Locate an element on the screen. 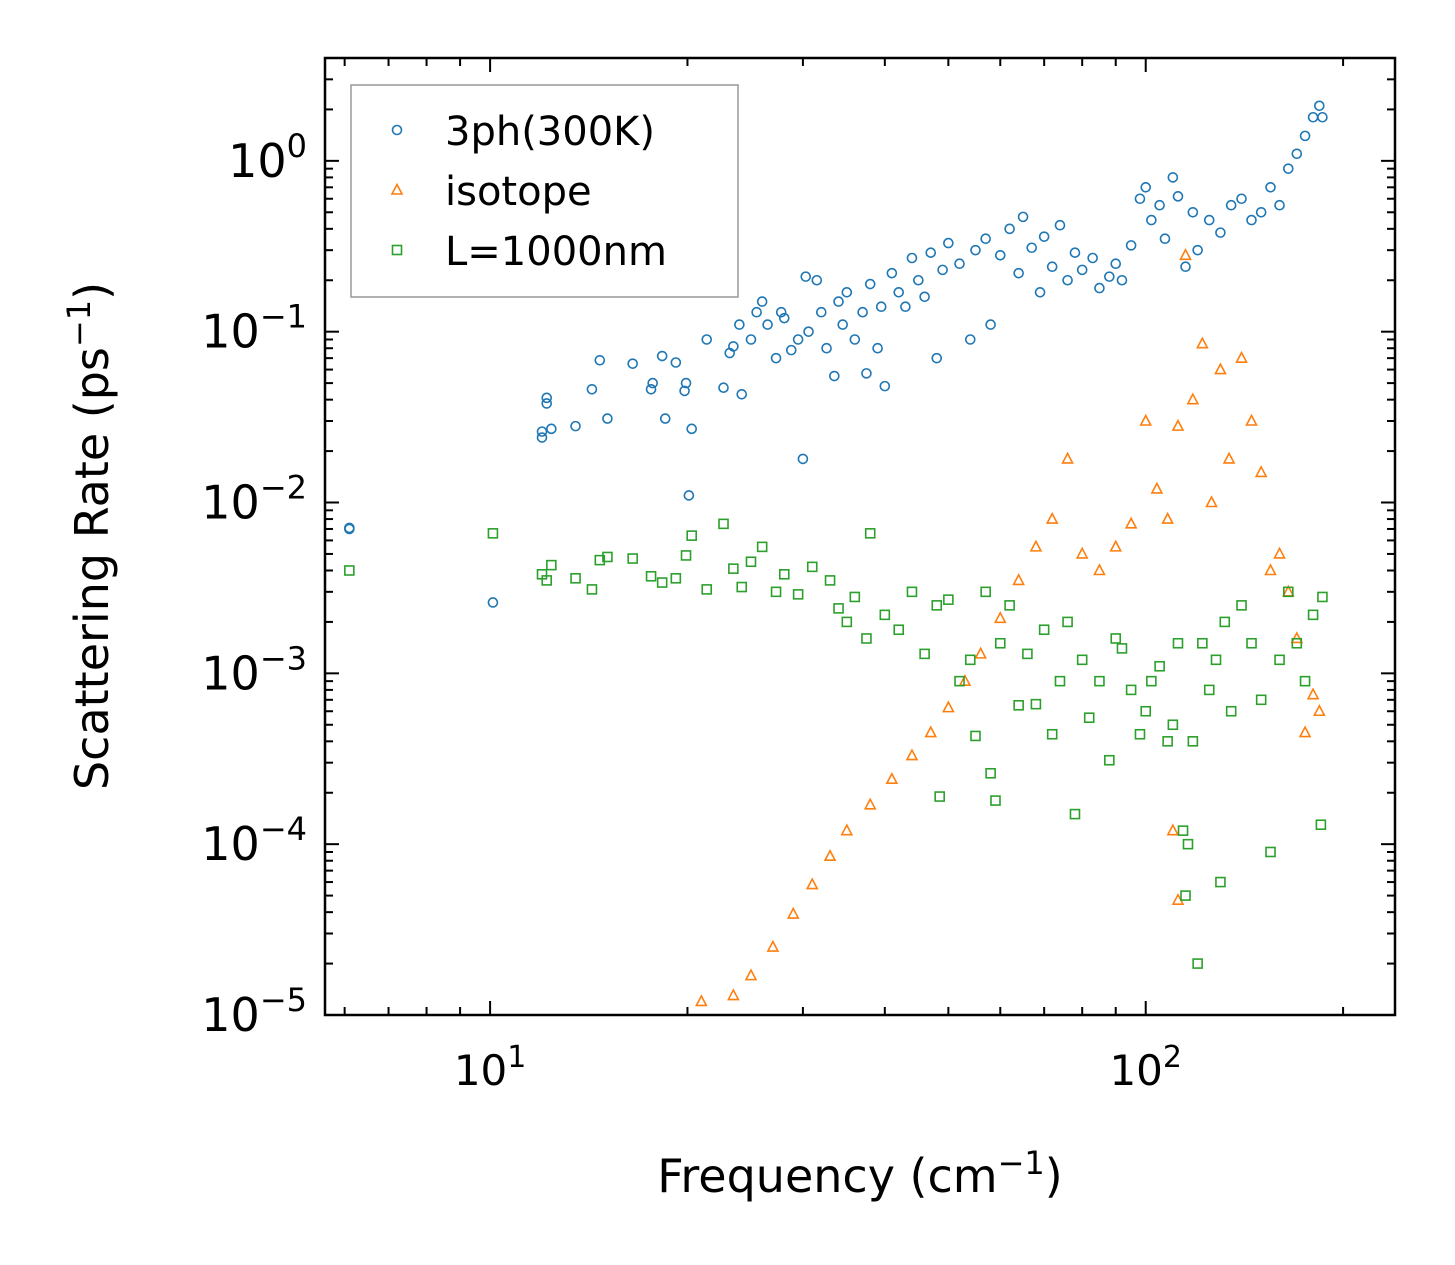  legend-marker-triangle is located at coordinates (397, 188).